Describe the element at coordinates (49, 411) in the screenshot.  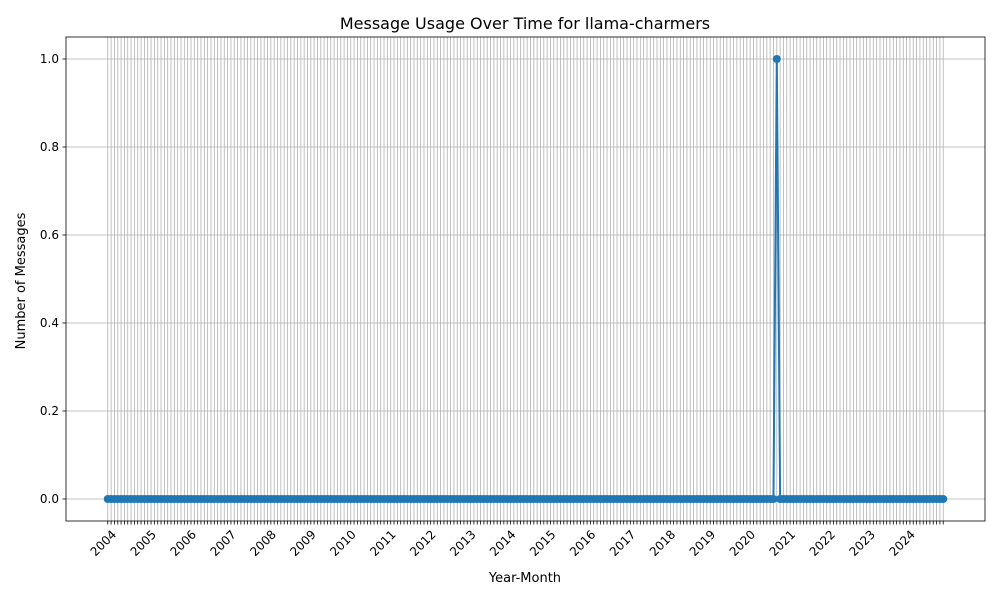
I see `y-tick-label: 0.2` at that location.